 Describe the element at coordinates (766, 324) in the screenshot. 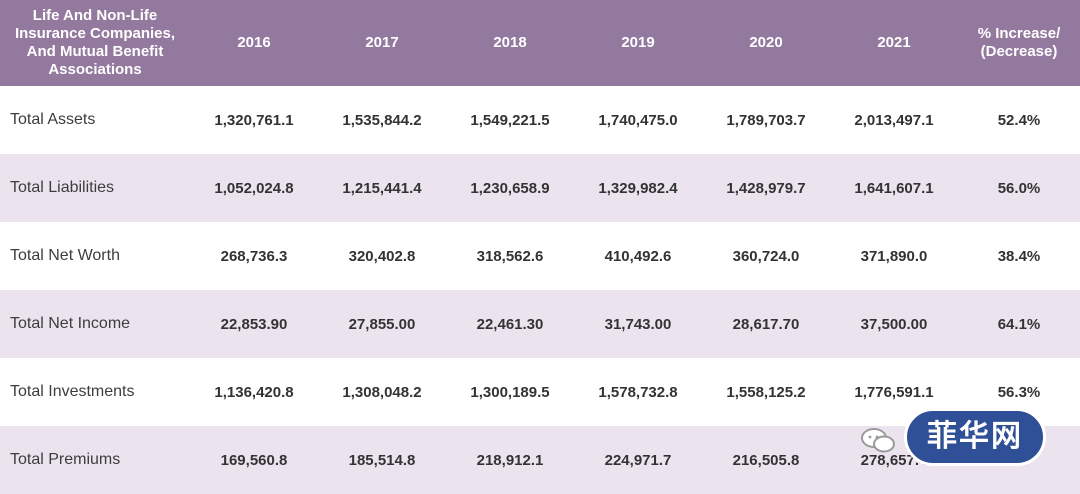

I see `table-cell: 28,617.70` at that location.